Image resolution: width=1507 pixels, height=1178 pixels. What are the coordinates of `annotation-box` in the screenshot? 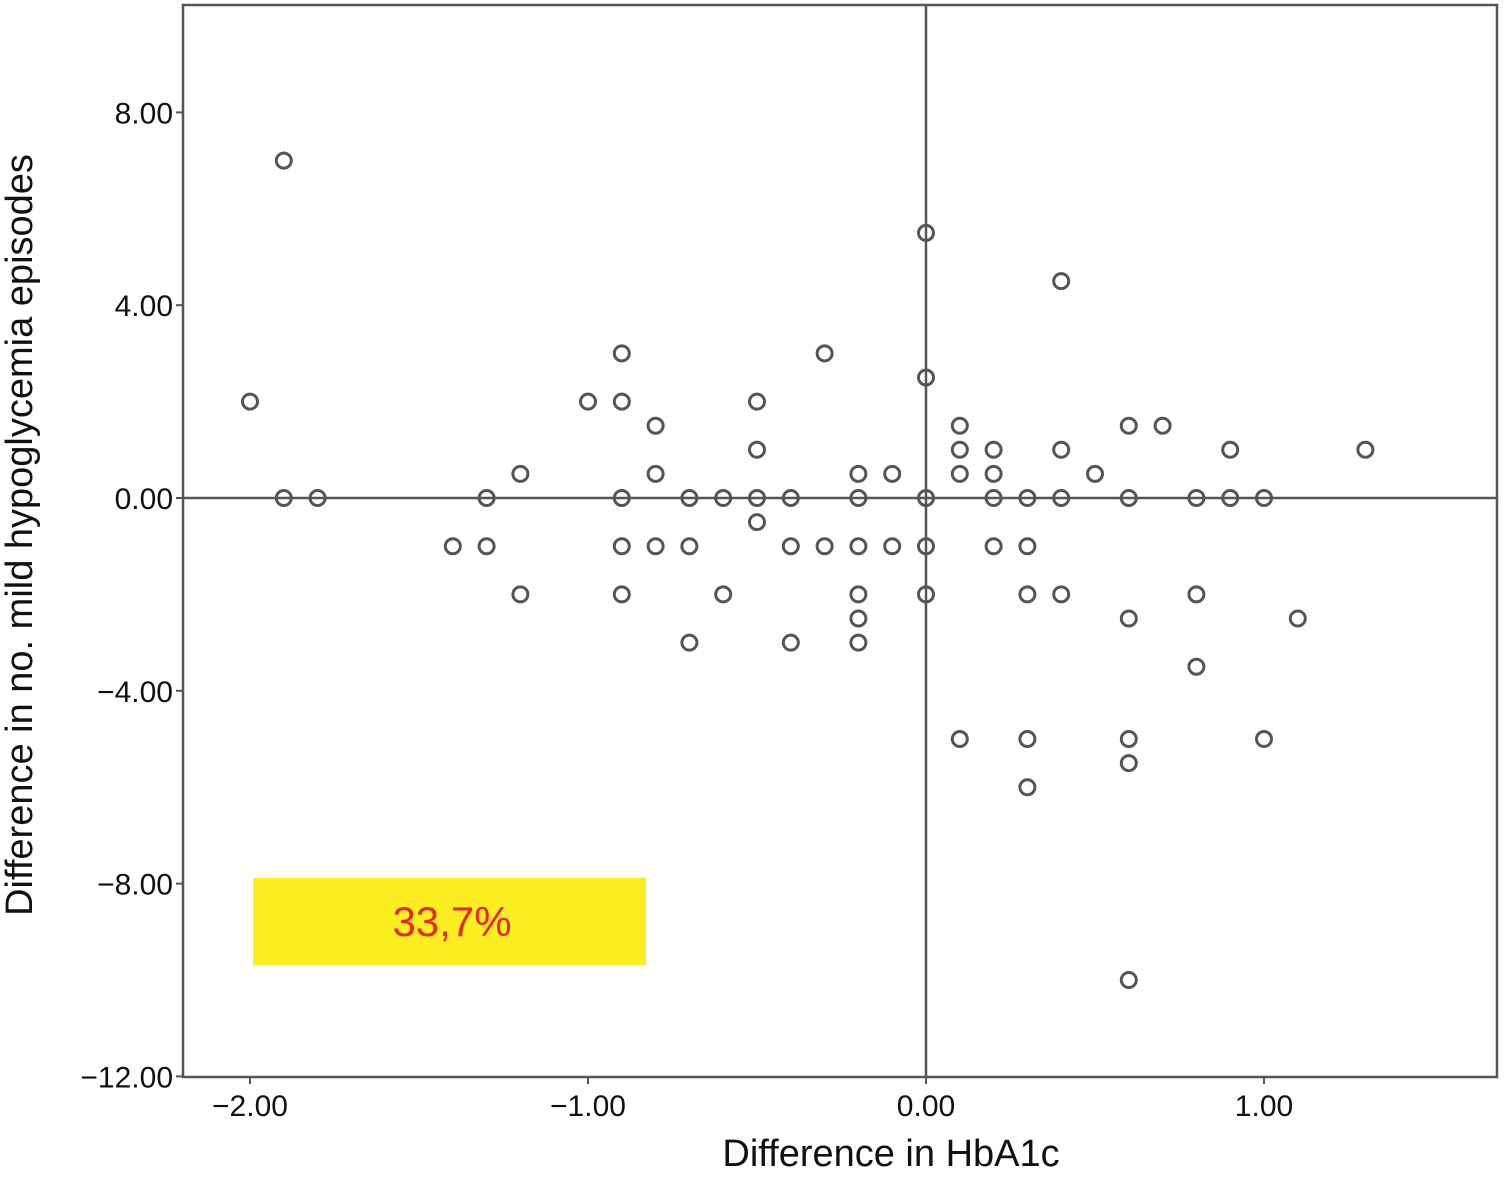 It's located at (449, 921).